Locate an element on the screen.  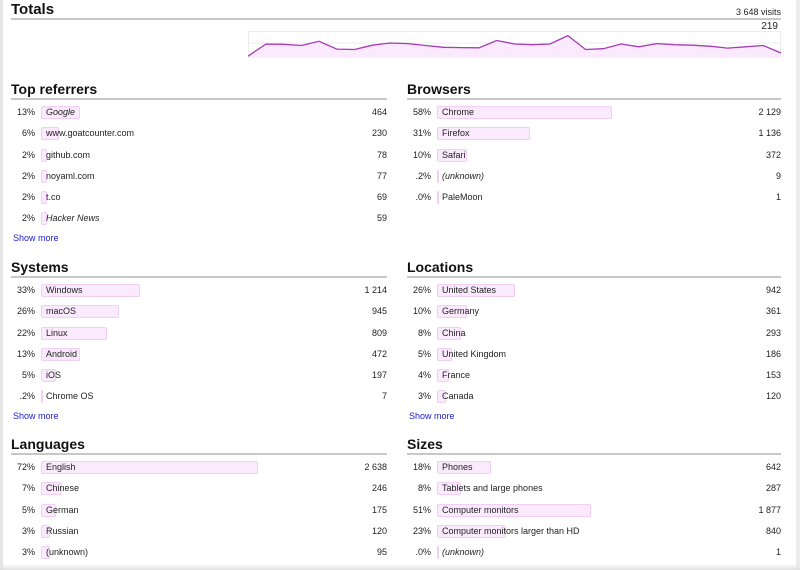
percent-label: 4% is located at coordinates (424, 375).